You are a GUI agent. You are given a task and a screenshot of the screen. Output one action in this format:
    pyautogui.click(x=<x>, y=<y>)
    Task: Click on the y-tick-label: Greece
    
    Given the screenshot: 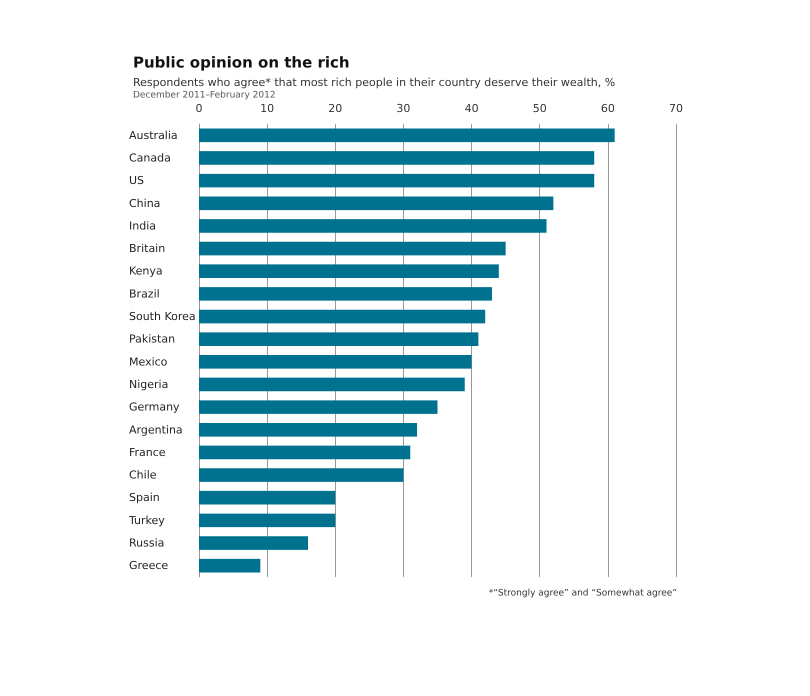 What is the action you would take?
    pyautogui.click(x=148, y=565)
    